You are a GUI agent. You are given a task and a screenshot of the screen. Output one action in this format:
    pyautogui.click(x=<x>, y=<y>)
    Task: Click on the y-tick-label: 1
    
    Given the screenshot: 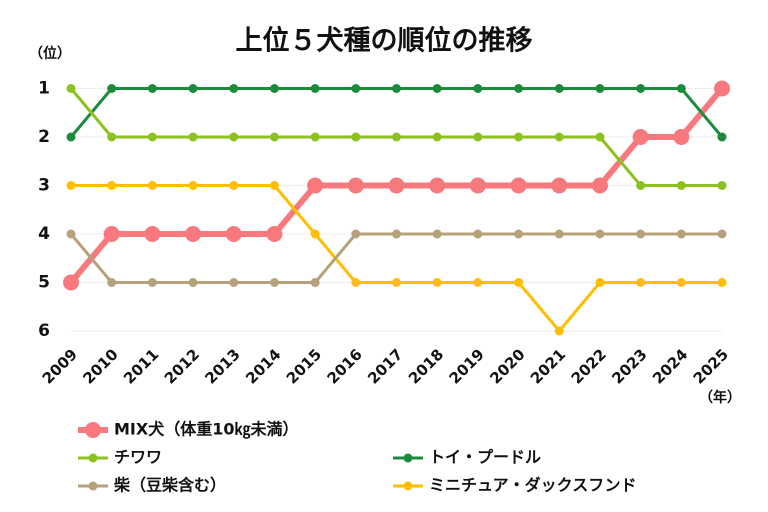 What is the action you would take?
    pyautogui.click(x=44, y=89)
    